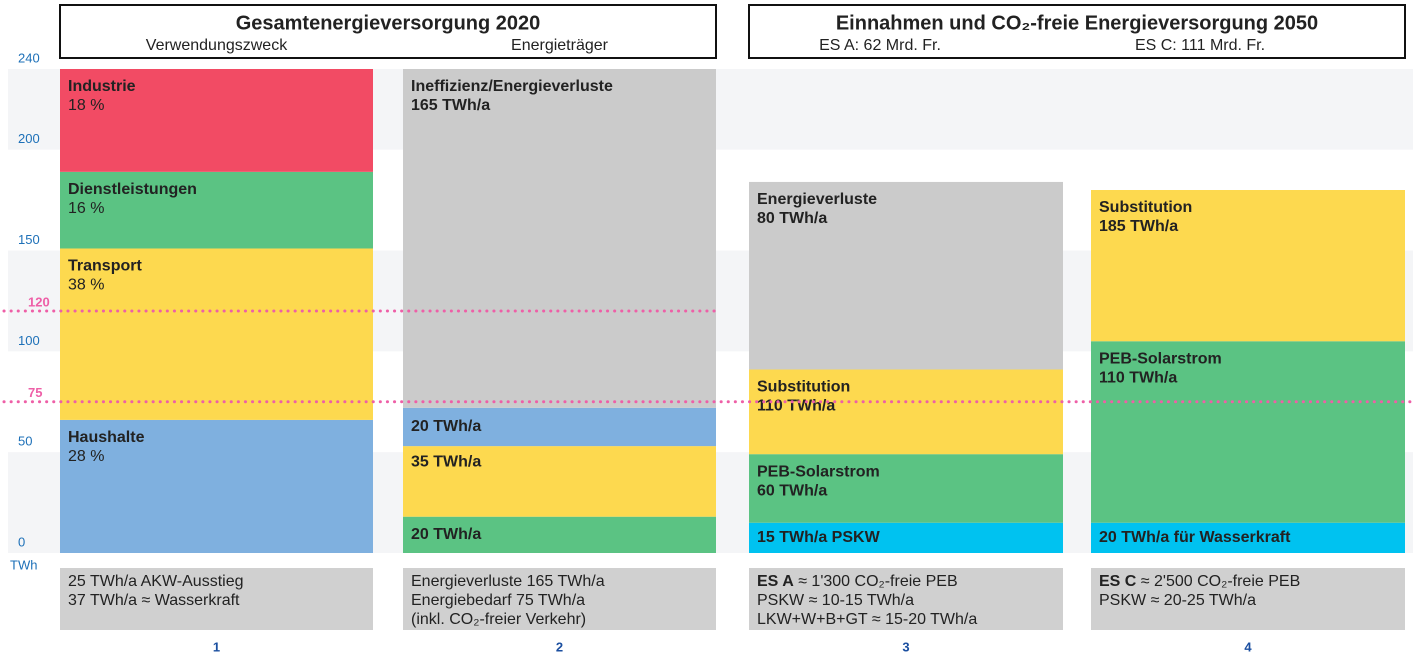 This screenshot has height=657, width=1413. I want to click on note-text: 25 TWh/a AKW-Ausstieg, so click(155, 581).